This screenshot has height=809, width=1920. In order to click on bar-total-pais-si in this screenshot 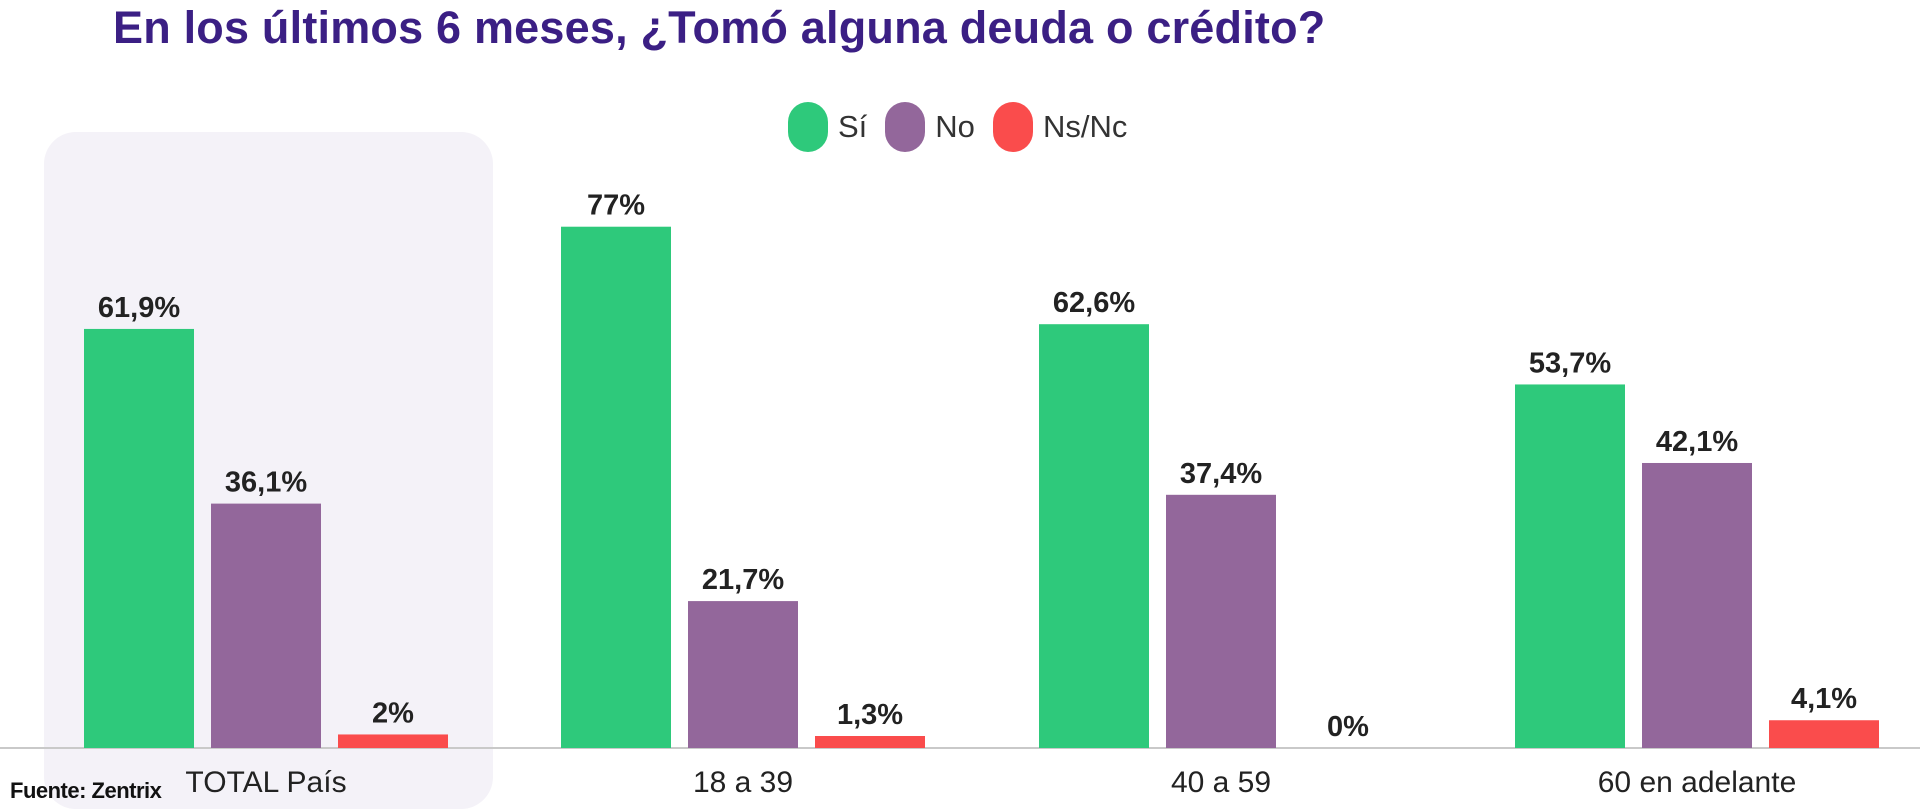, I will do `click(139, 538)`.